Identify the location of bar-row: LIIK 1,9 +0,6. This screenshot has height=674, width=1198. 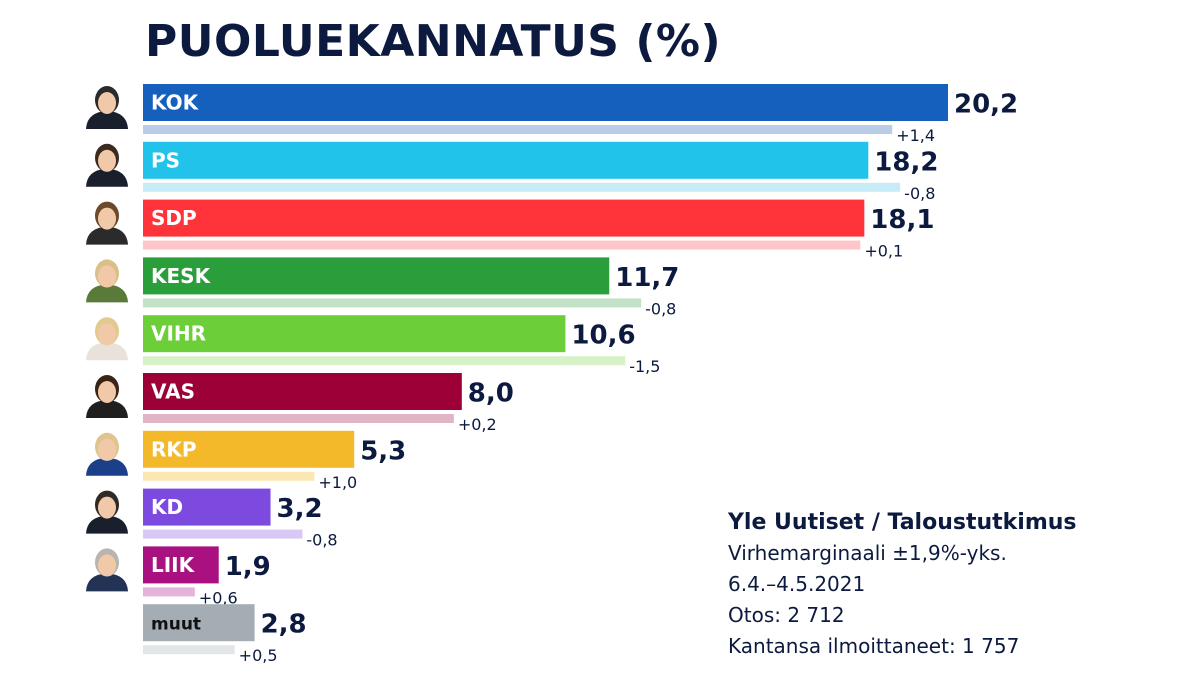
(178, 576).